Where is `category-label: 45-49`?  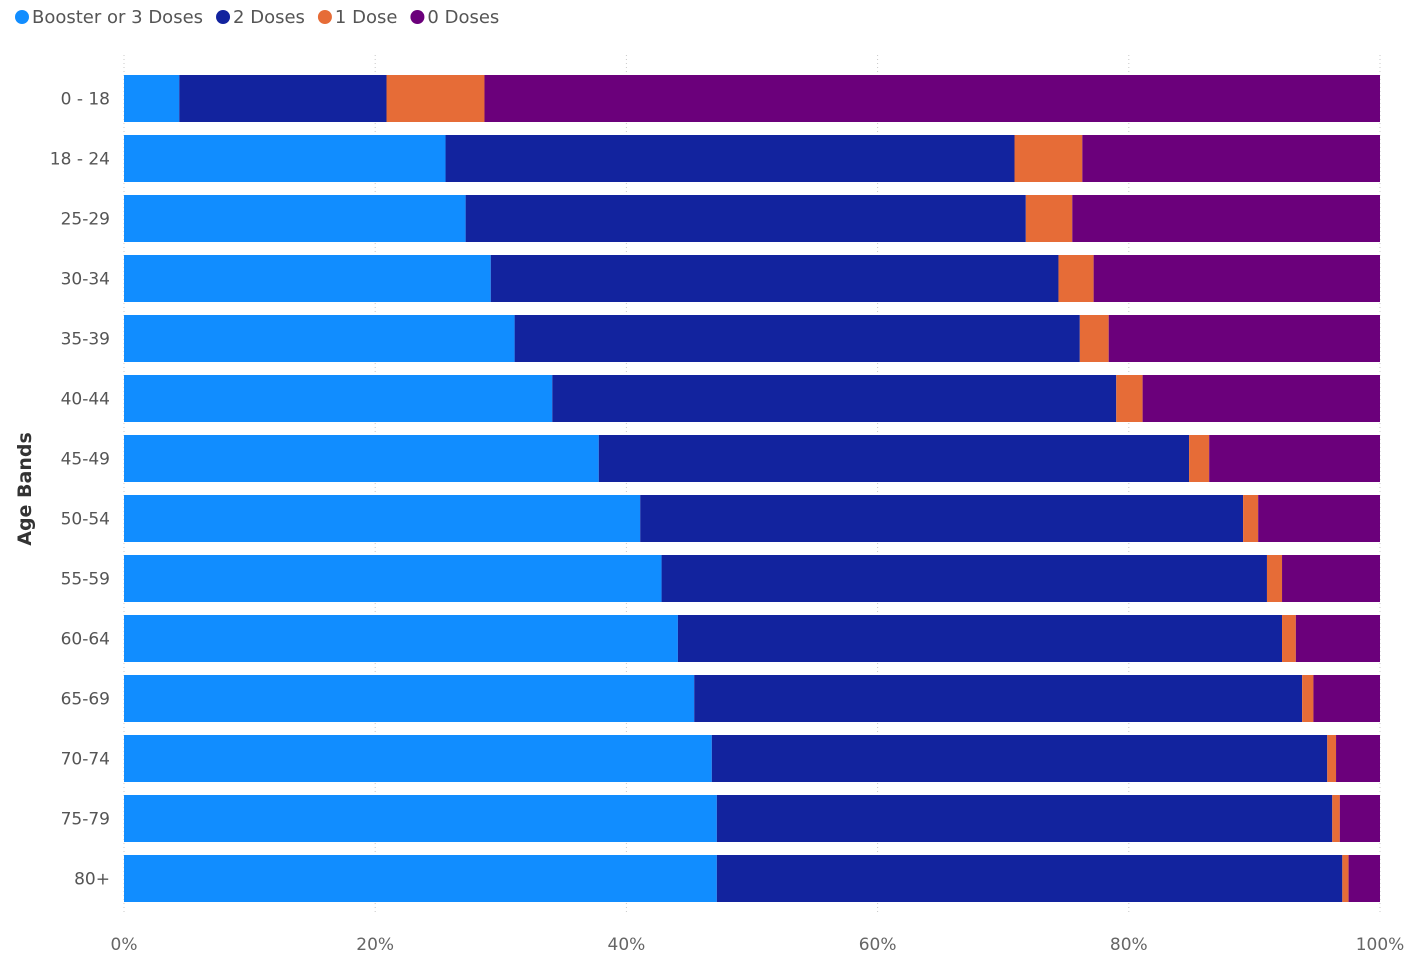 category-label: 45-49 is located at coordinates (85, 460).